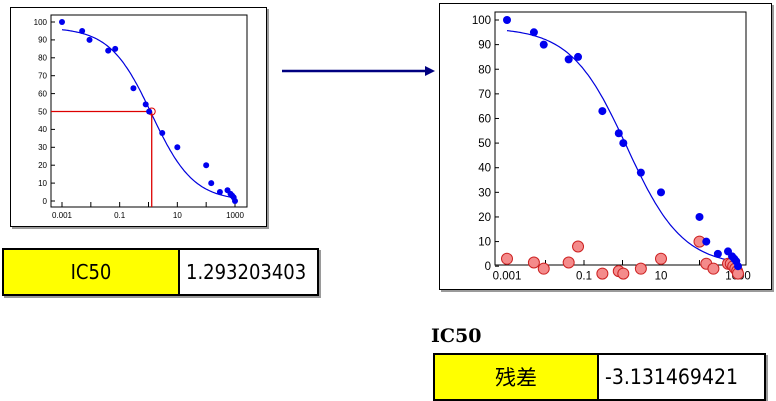  I want to click on fitted-curve, so click(148, 114).